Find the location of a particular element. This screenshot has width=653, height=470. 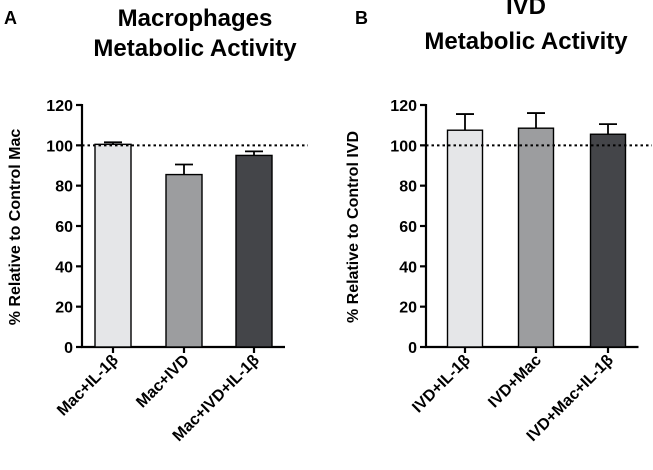

panel-a-y-tick-label: 60 is located at coordinates (64, 227).